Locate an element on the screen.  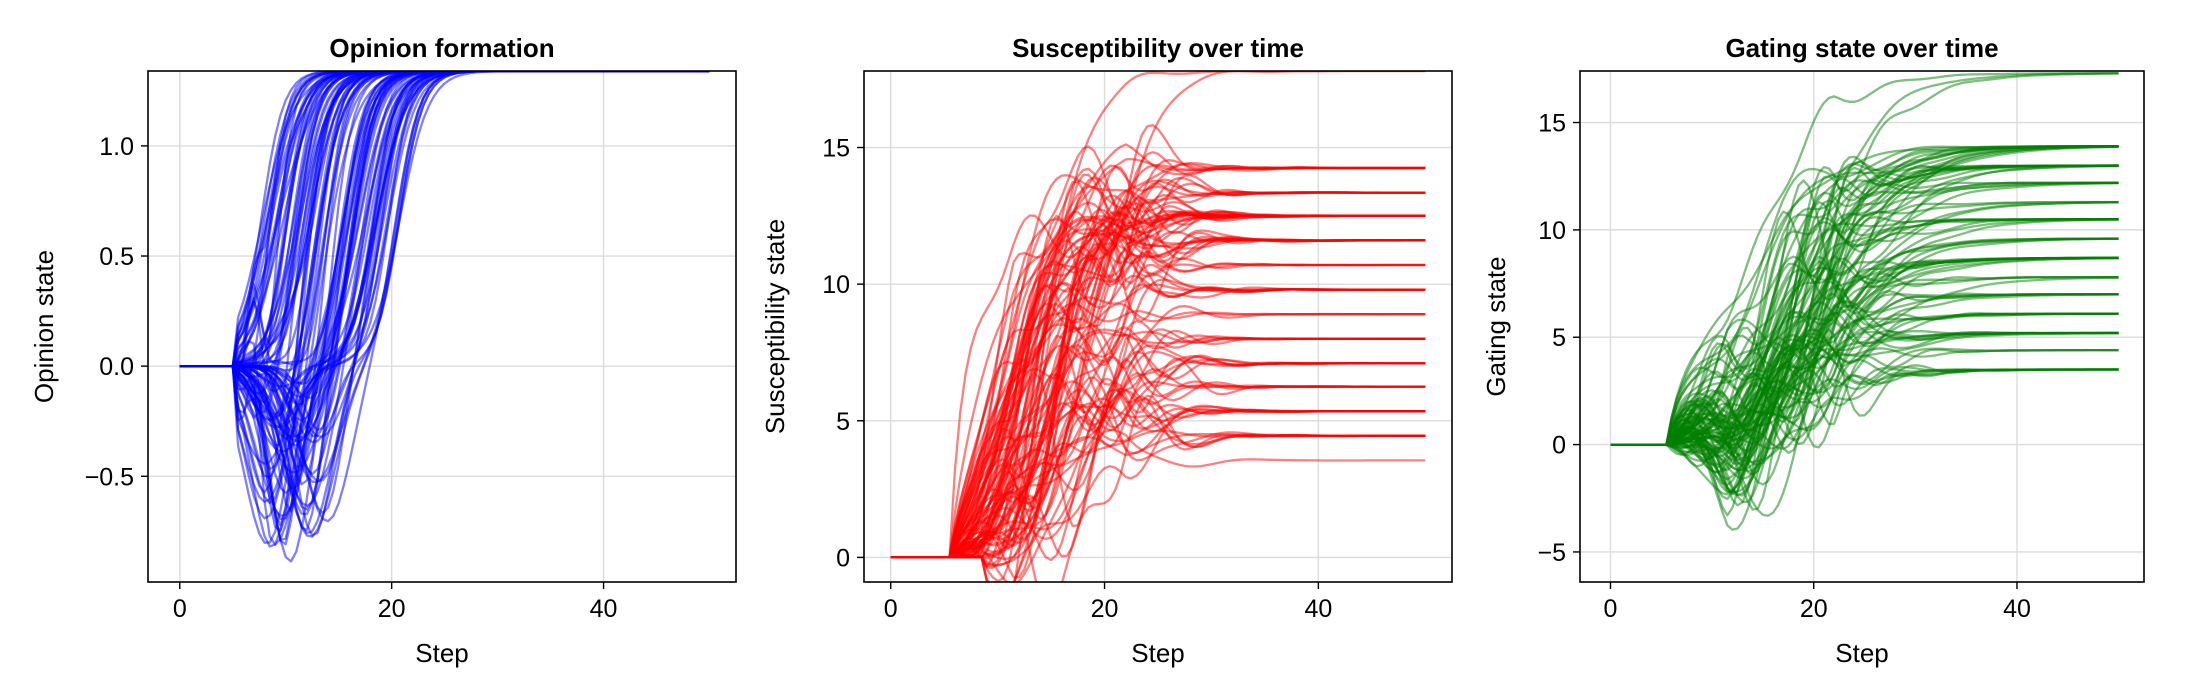
y-tick-label: 0.5 is located at coordinates (116, 257).